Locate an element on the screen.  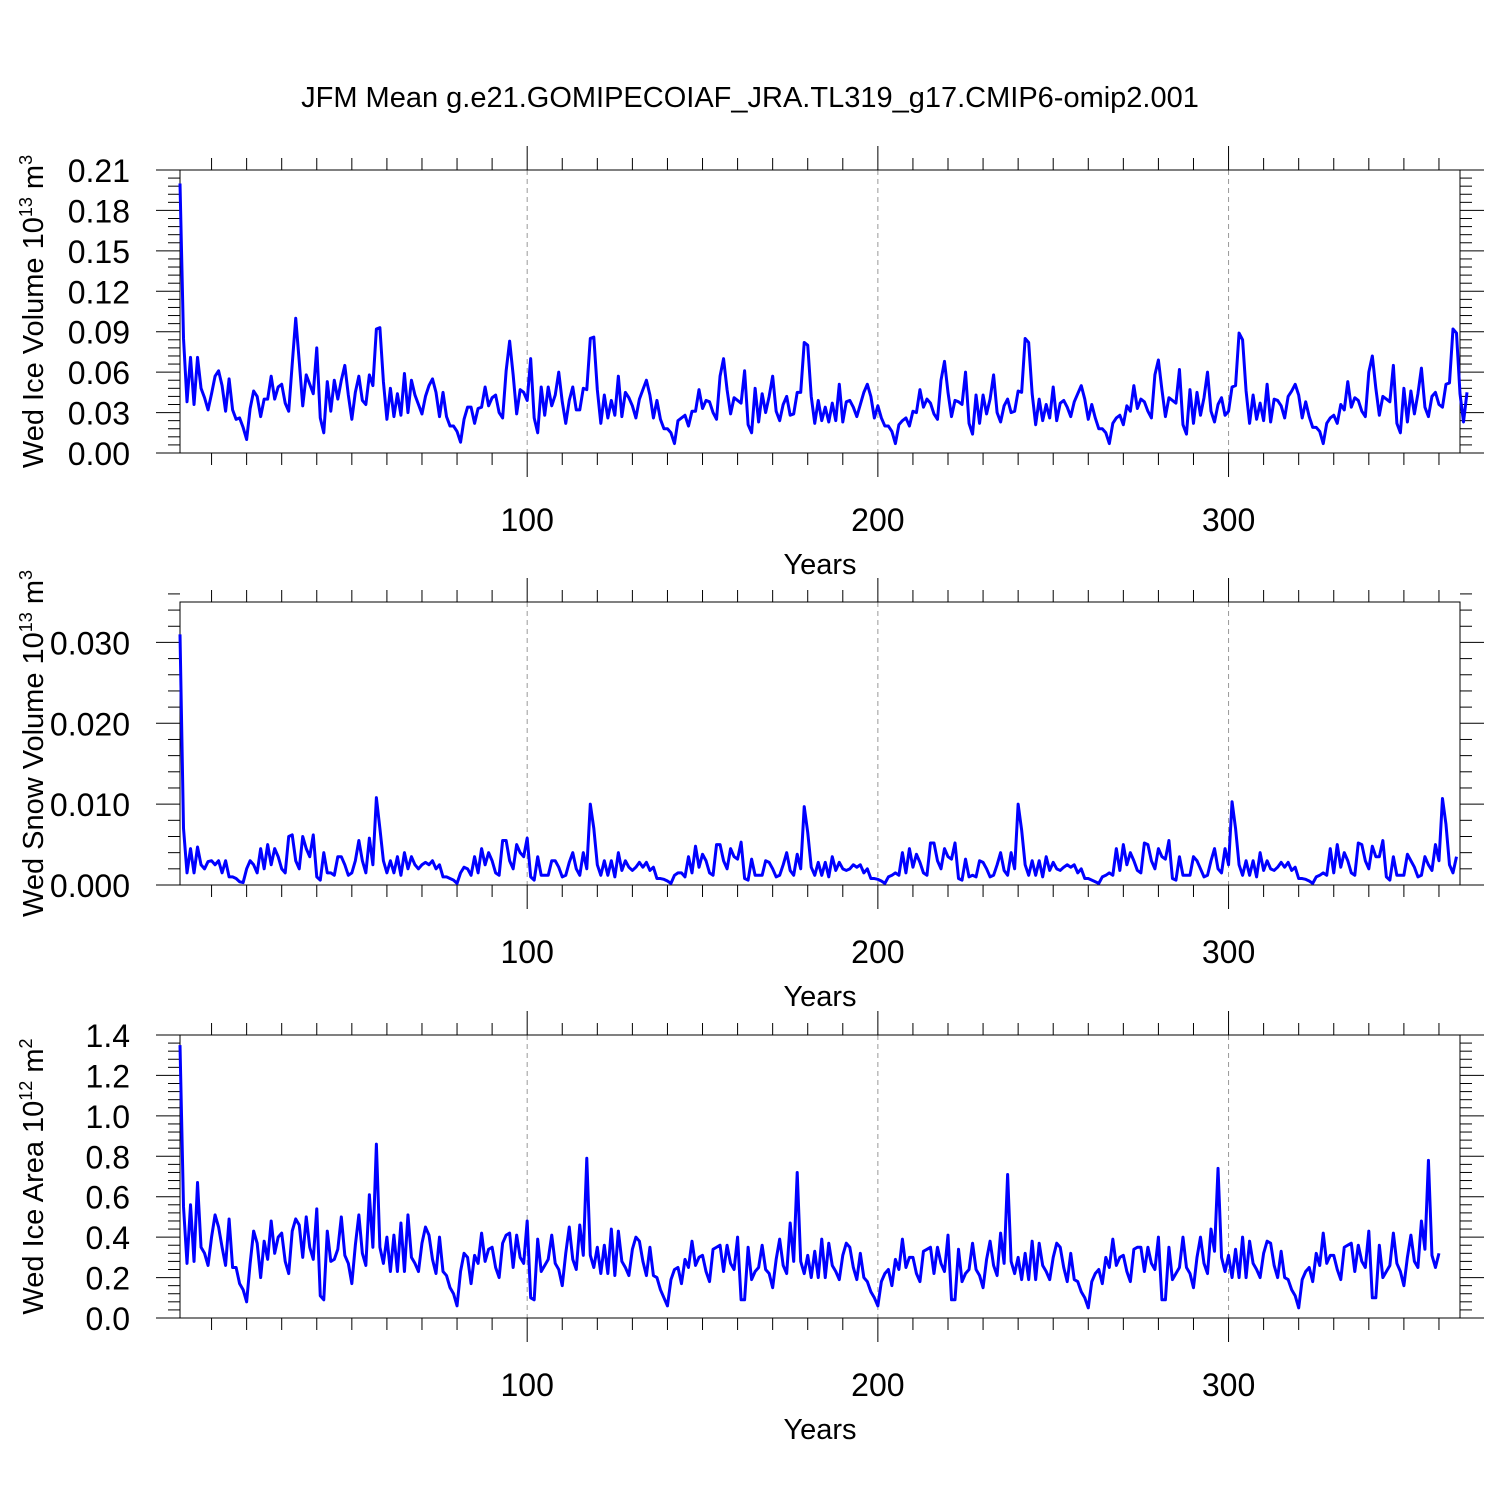
y-tick-label: 0.03 is located at coordinates (99, 414).